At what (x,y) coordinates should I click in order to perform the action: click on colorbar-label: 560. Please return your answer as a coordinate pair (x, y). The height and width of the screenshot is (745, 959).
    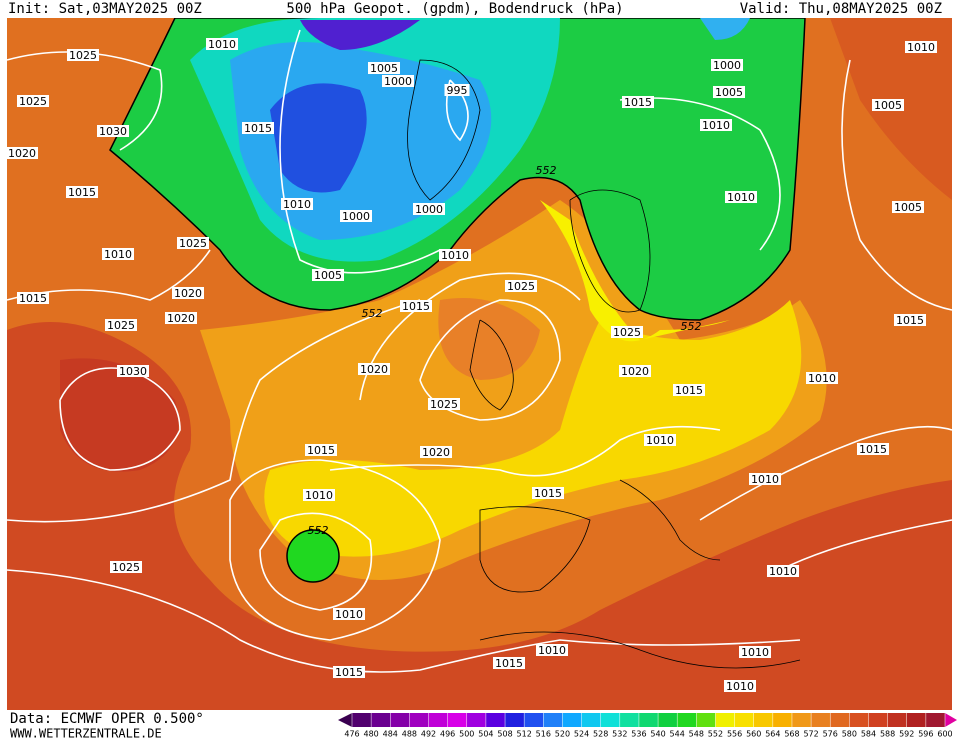
    Looking at the image, I should click on (753, 734).